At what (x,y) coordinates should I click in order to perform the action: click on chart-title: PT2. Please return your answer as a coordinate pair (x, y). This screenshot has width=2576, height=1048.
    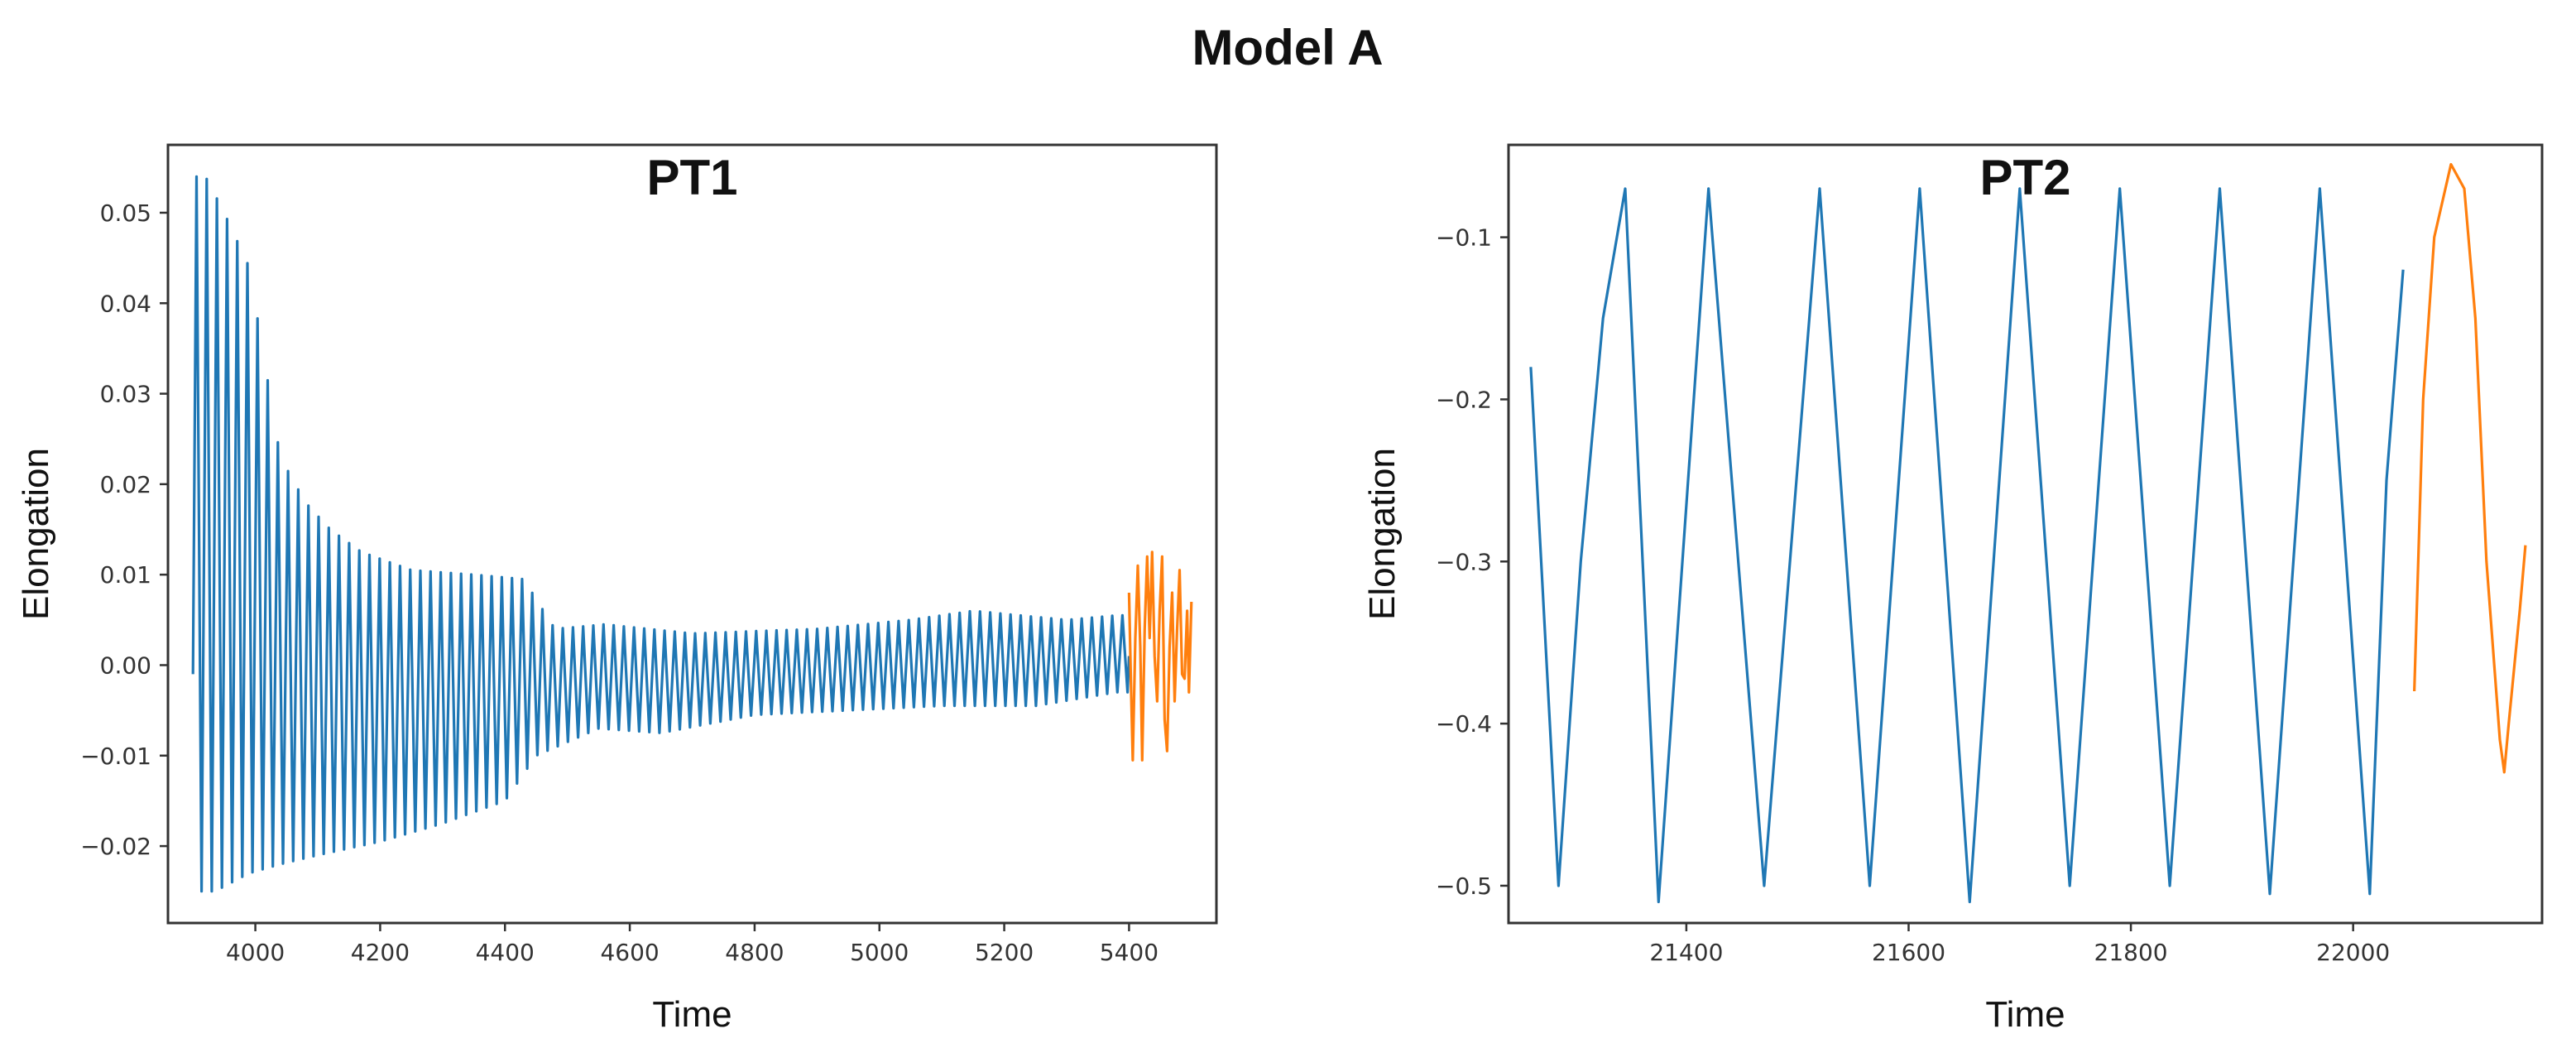
    Looking at the image, I should click on (2025, 177).